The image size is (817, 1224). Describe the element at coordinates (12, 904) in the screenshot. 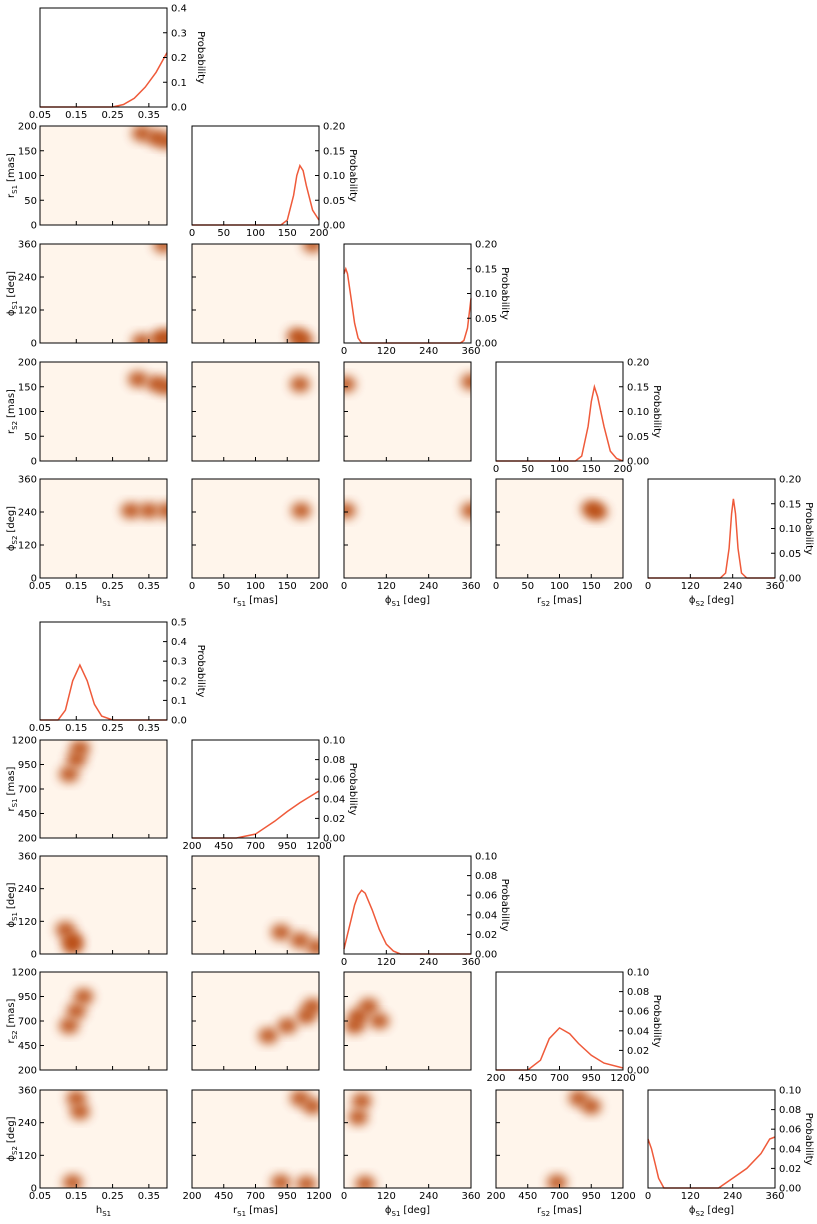

I see `axis-label: ϕS1 [deg]` at that location.